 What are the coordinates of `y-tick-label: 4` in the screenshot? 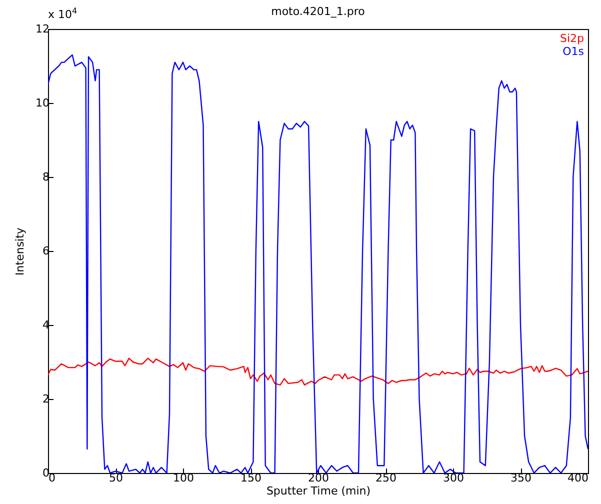 It's located at (46, 325).